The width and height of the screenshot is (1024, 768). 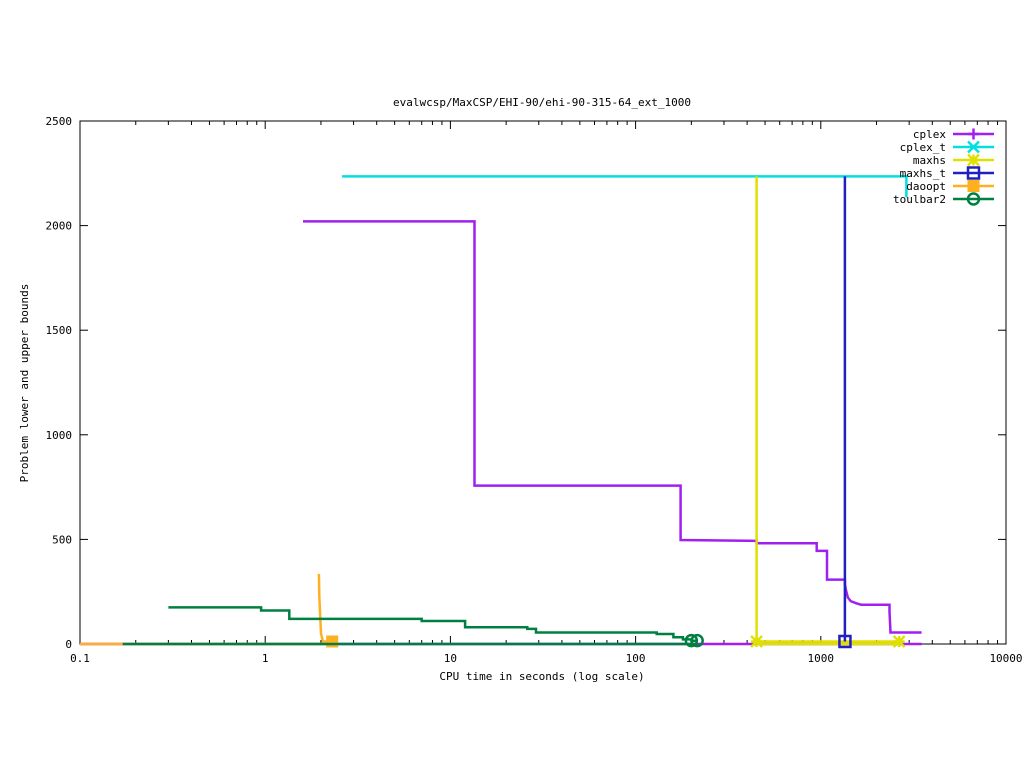 I want to click on legend-label-maxhs-t: maxhs_t, so click(x=923, y=173).